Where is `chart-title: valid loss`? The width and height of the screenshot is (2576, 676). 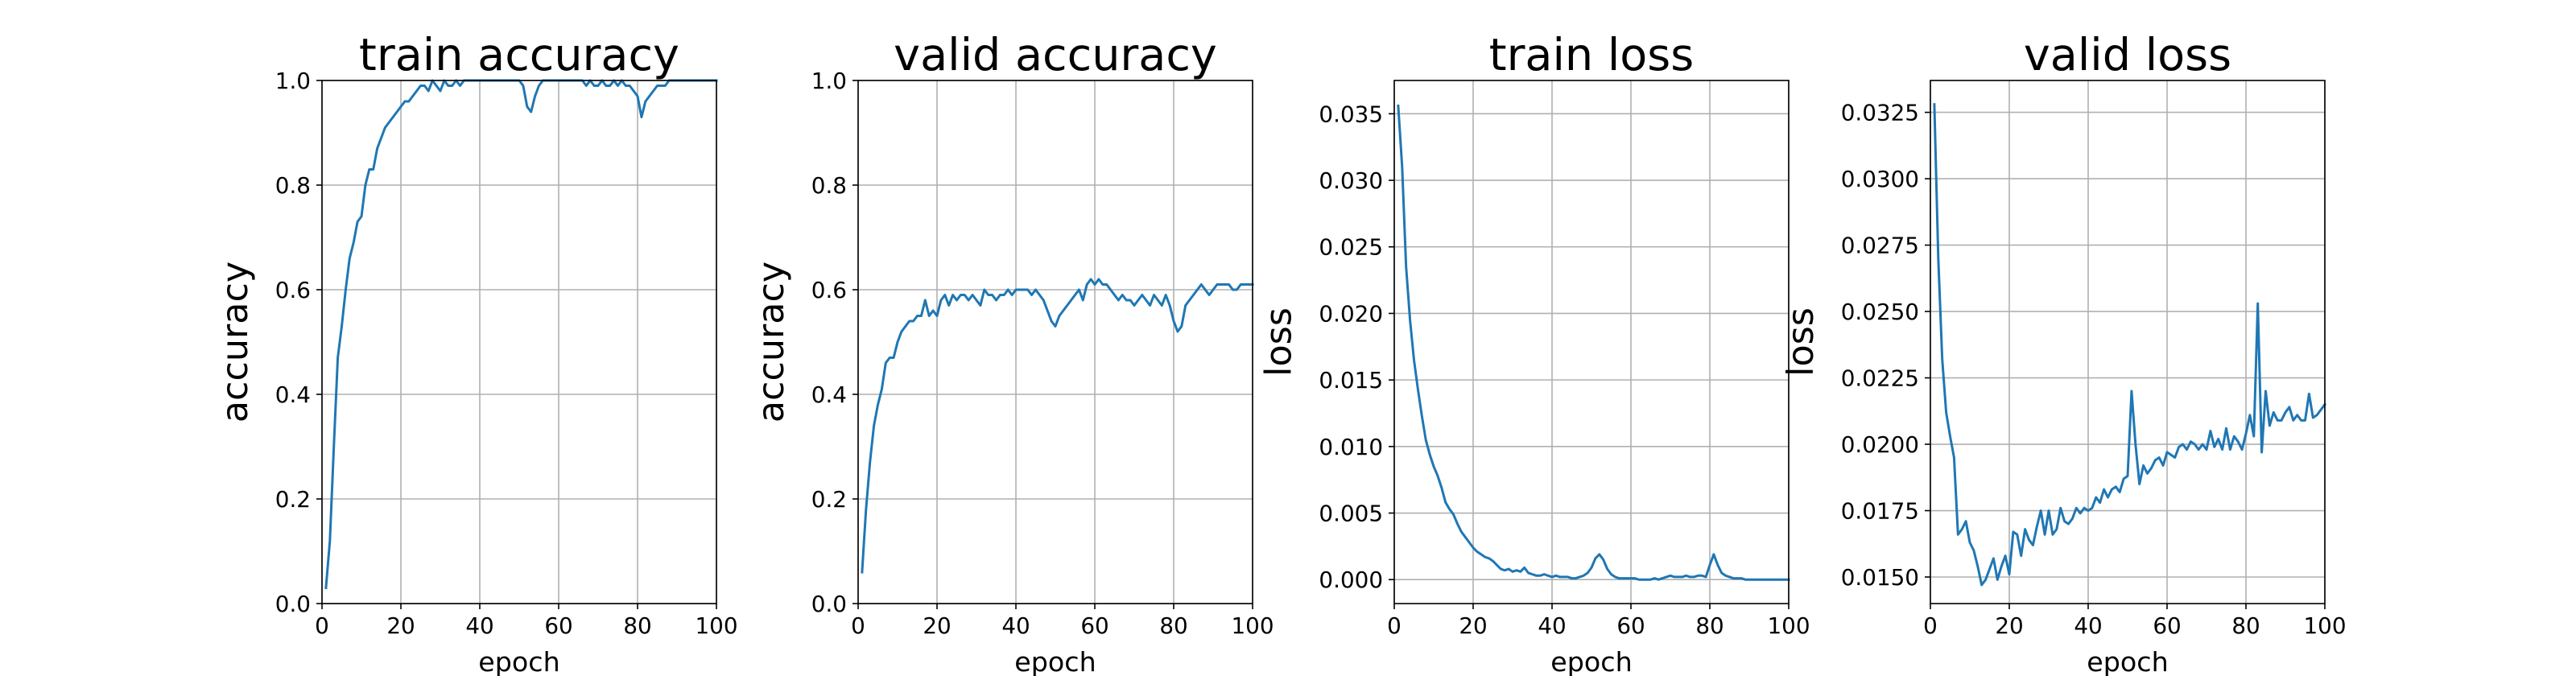 chart-title: valid loss is located at coordinates (2127, 55).